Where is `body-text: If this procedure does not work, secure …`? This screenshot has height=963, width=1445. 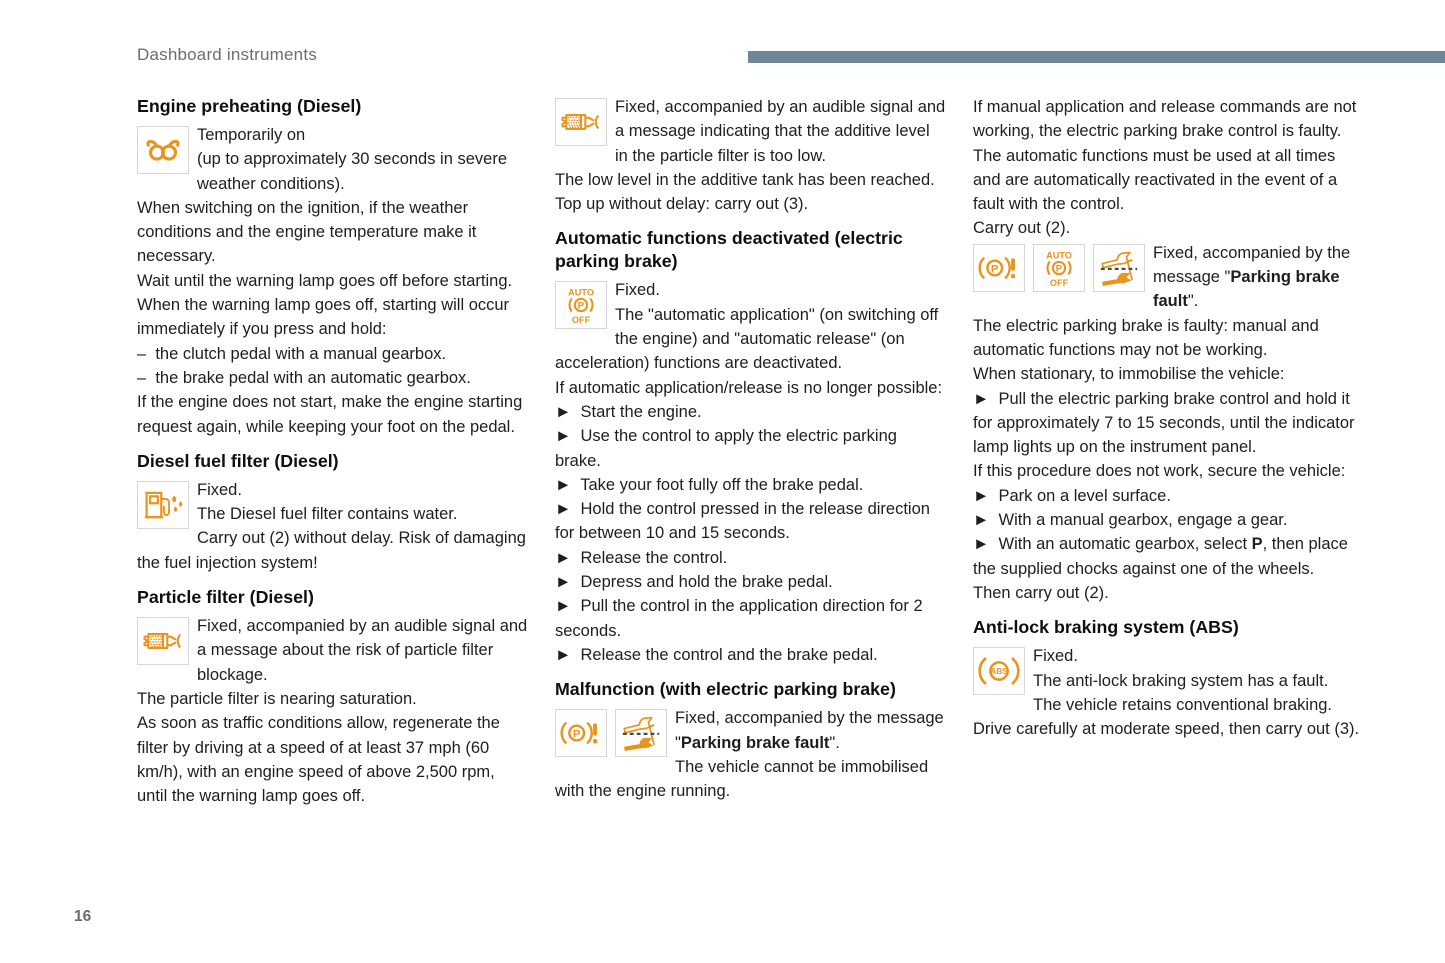
body-text: If this procedure does not work, secure … is located at coordinates (1159, 471).